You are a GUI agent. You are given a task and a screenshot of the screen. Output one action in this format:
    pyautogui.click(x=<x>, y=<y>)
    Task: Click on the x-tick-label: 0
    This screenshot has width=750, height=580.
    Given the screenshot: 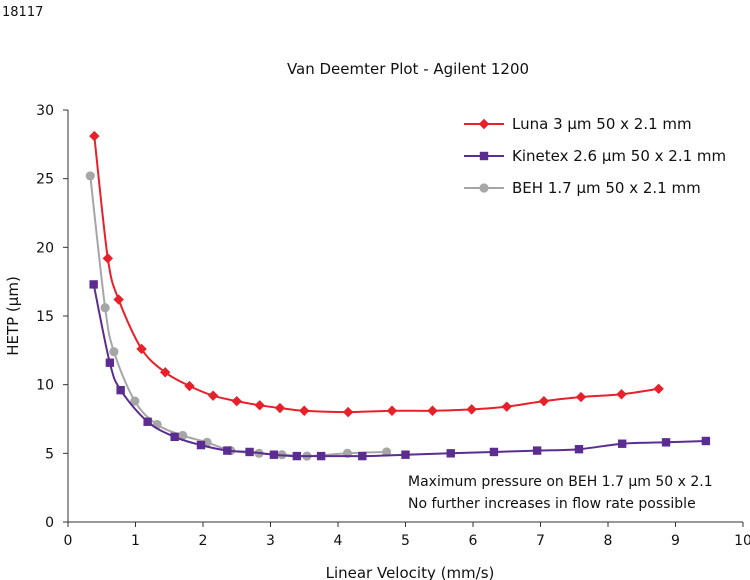 What is the action you would take?
    pyautogui.click(x=68, y=541)
    